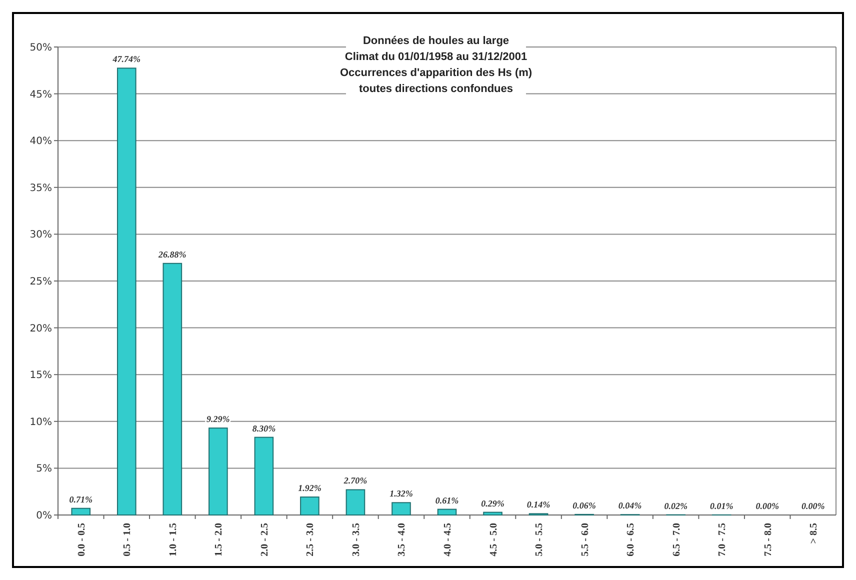  I want to click on data-label: 26.88%, so click(172, 254).